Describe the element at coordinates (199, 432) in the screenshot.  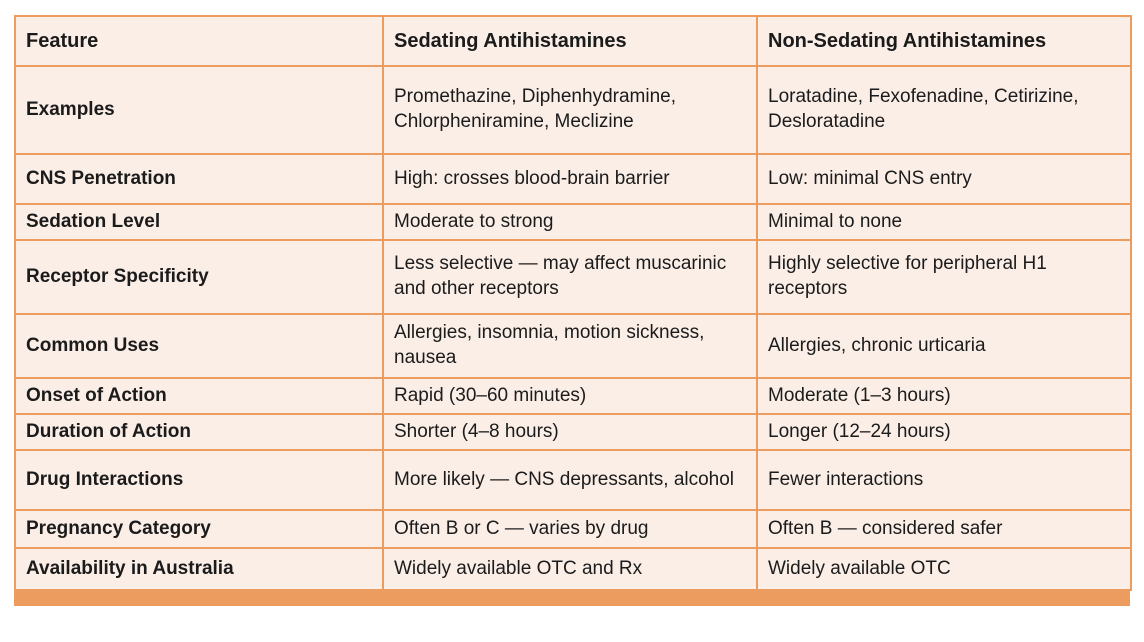
I see `feature-cell: Duration of Action` at that location.